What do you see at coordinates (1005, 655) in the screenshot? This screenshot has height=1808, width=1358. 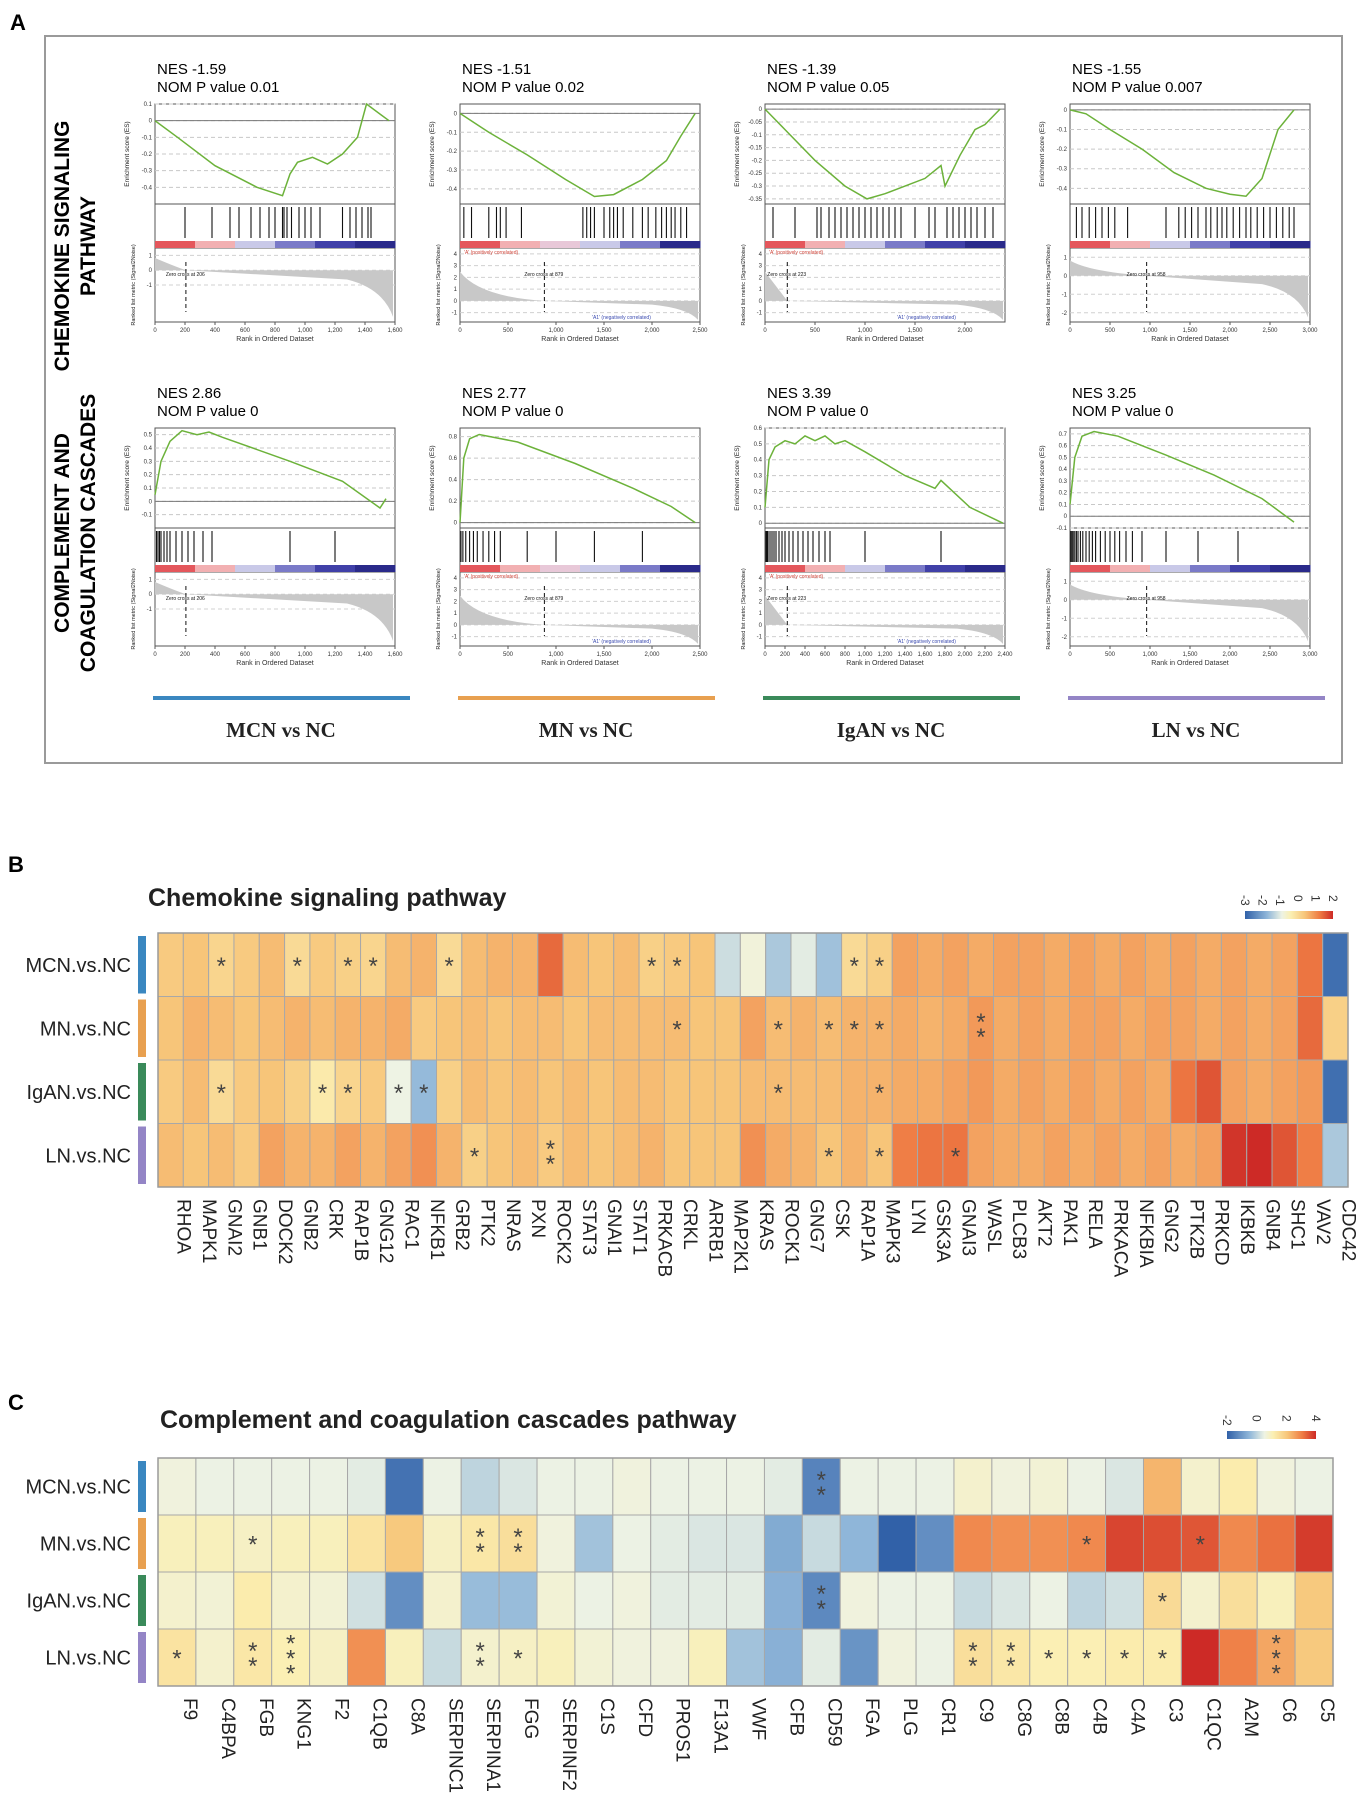 I see `x-tick-label: 2,400` at bounding box center [1005, 655].